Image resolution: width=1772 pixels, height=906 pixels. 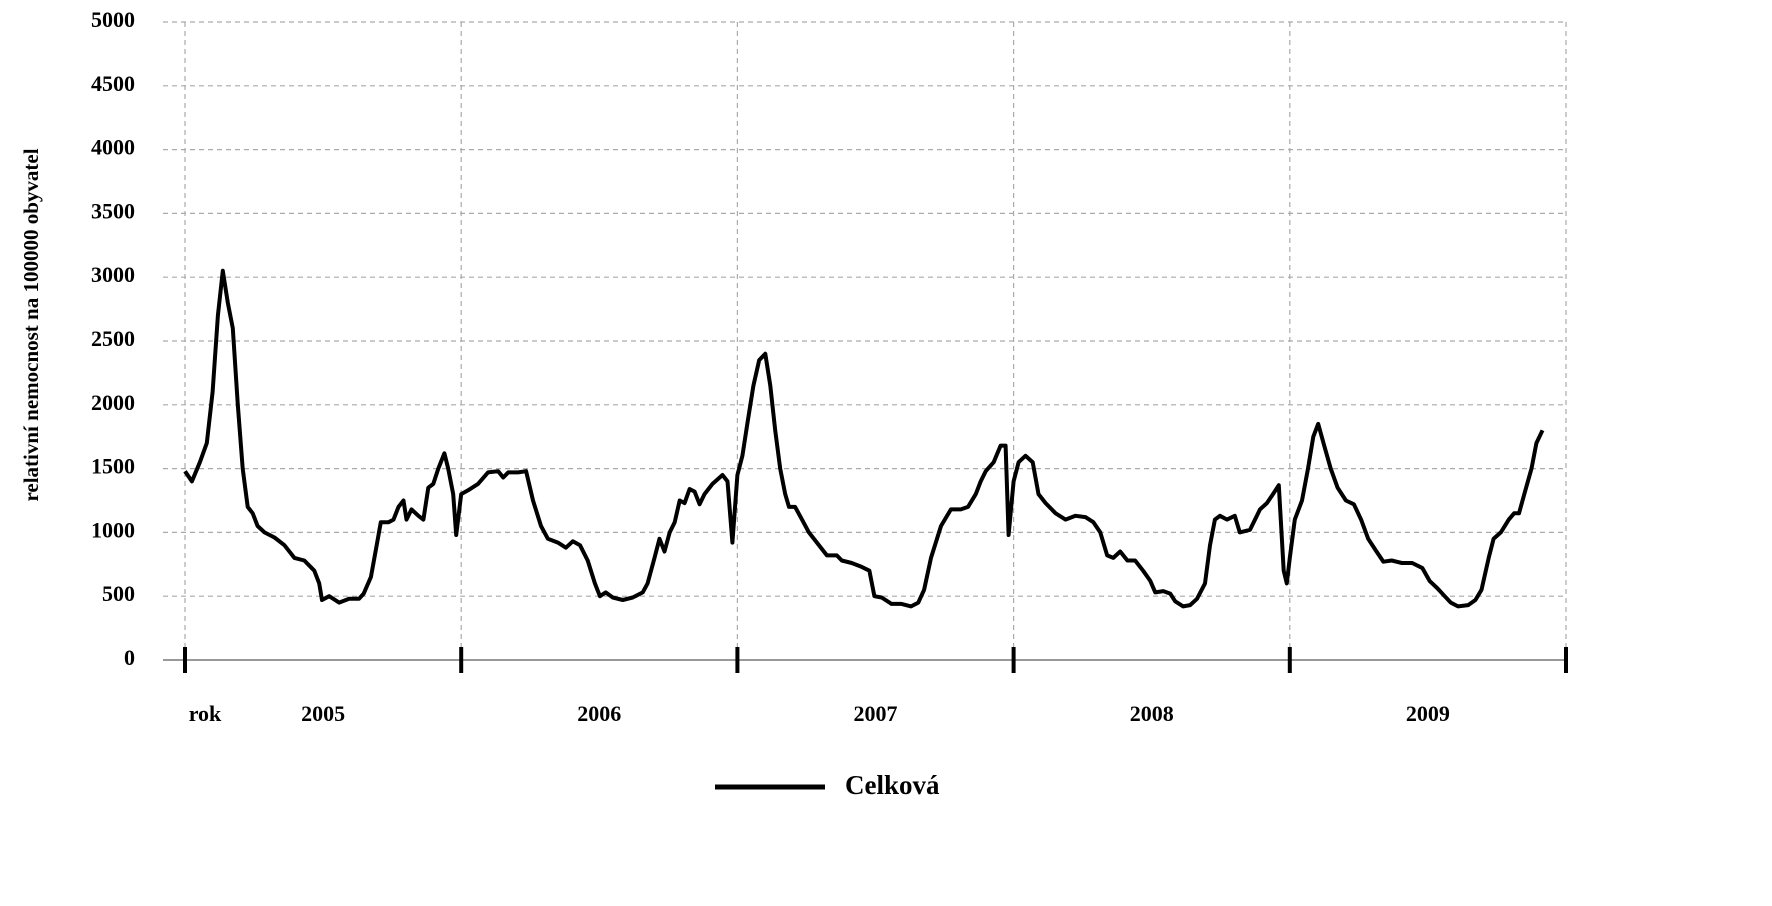 I want to click on y-tick-label: 4500, so click(x=113, y=83).